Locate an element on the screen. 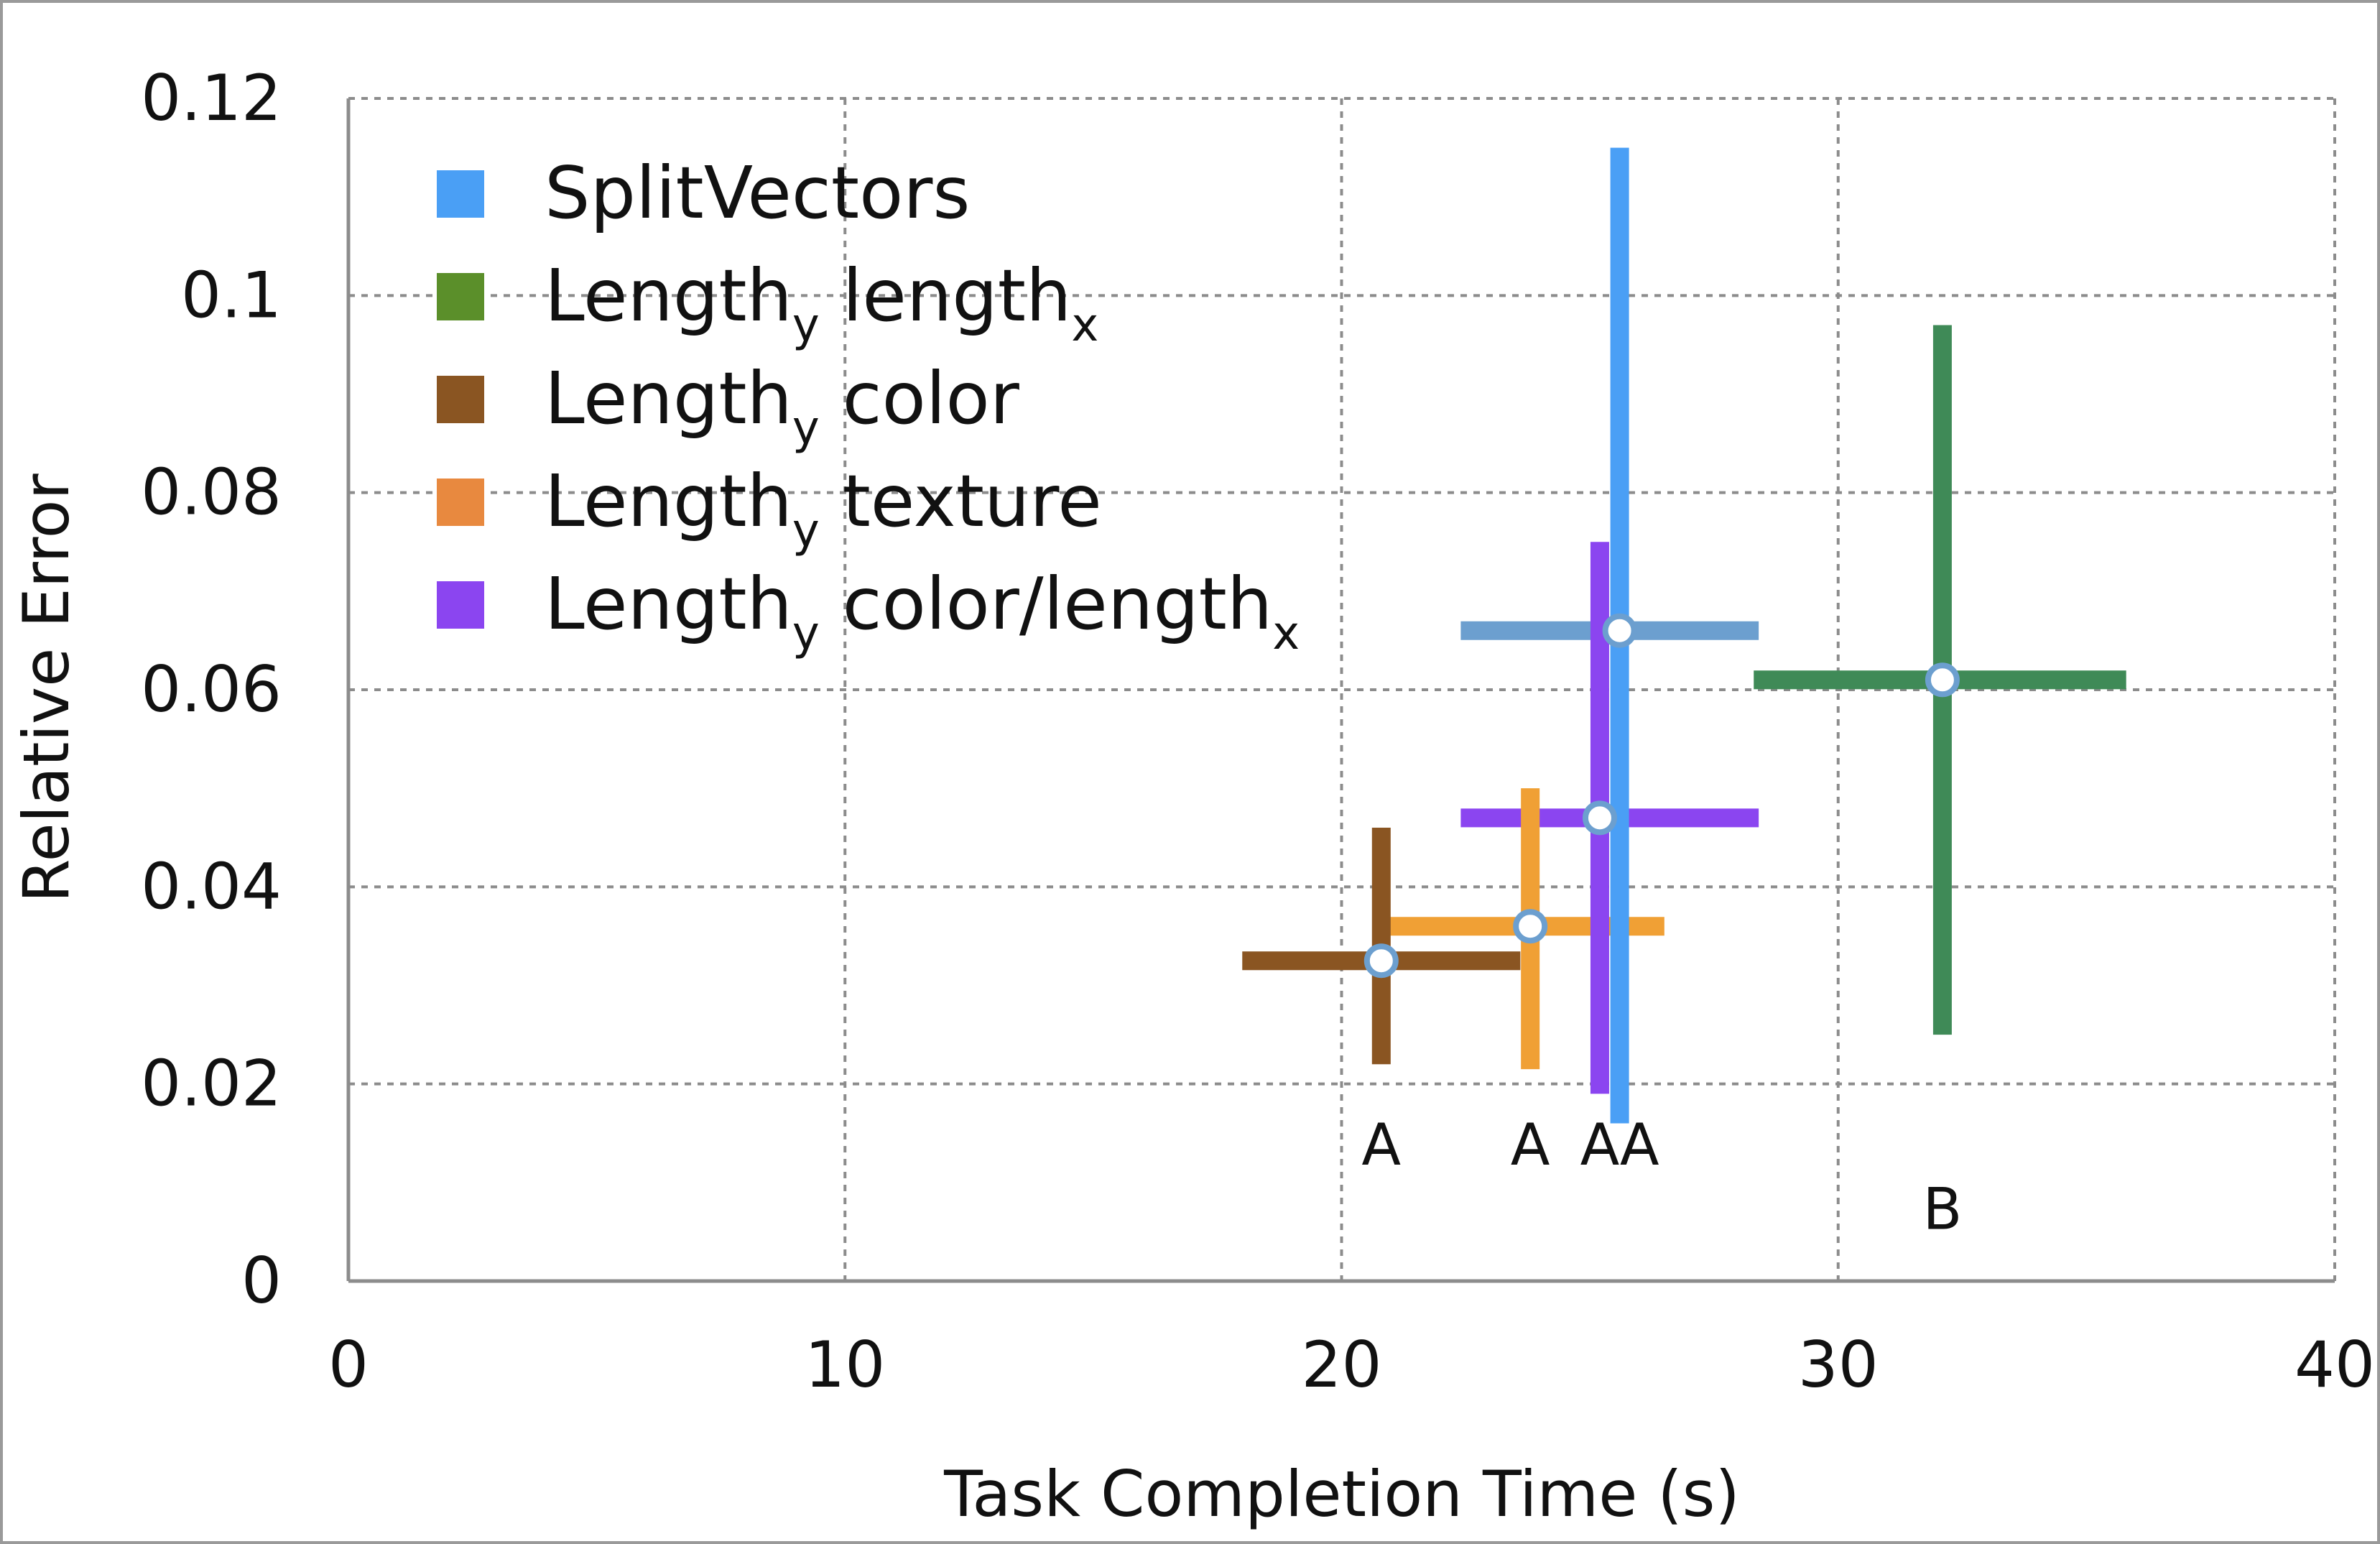 This screenshot has width=2380, height=1544. y-tick-label: 0.06 is located at coordinates (211, 689).